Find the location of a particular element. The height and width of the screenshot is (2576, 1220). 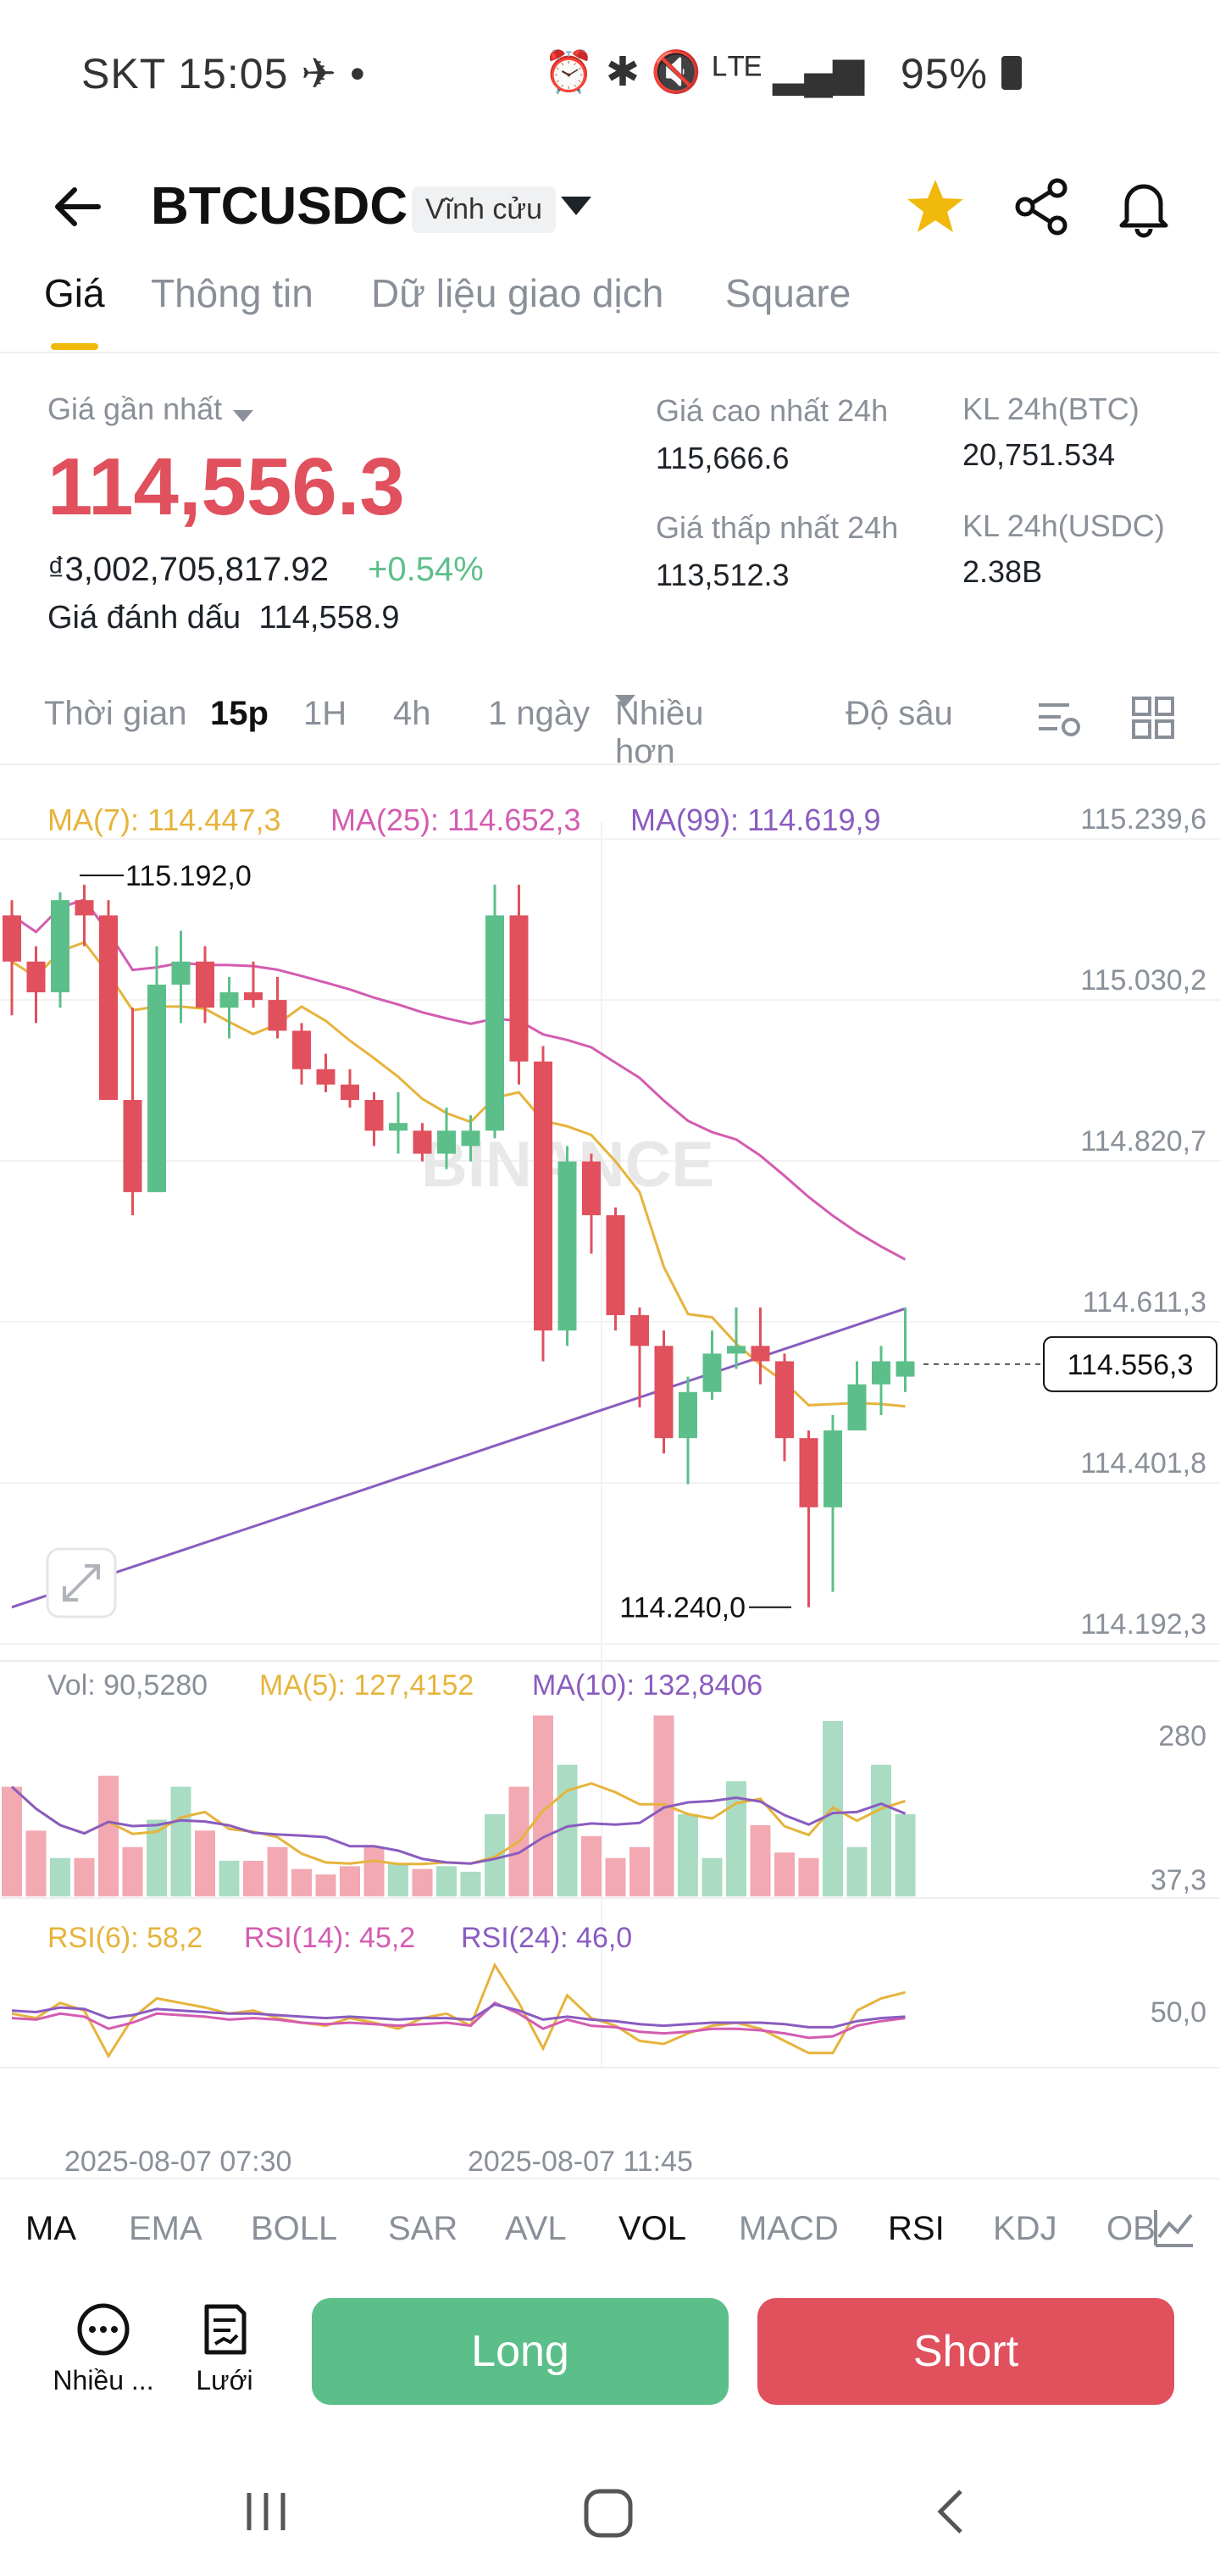

main-tabs: Giá Thông tin Dữ liệu giao dịch Square is located at coordinates (610, 310).